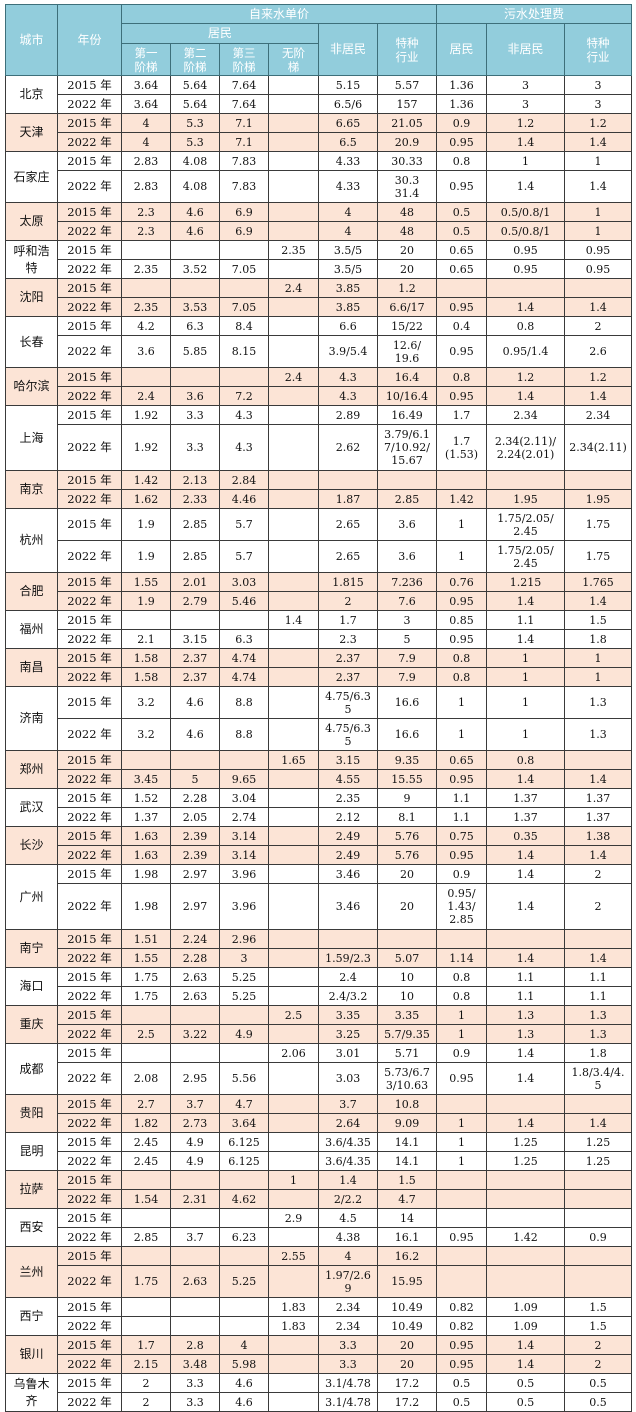  Describe the element at coordinates (348, 351) in the screenshot. I see `non-residential-cell: 3.9/5.4` at that location.